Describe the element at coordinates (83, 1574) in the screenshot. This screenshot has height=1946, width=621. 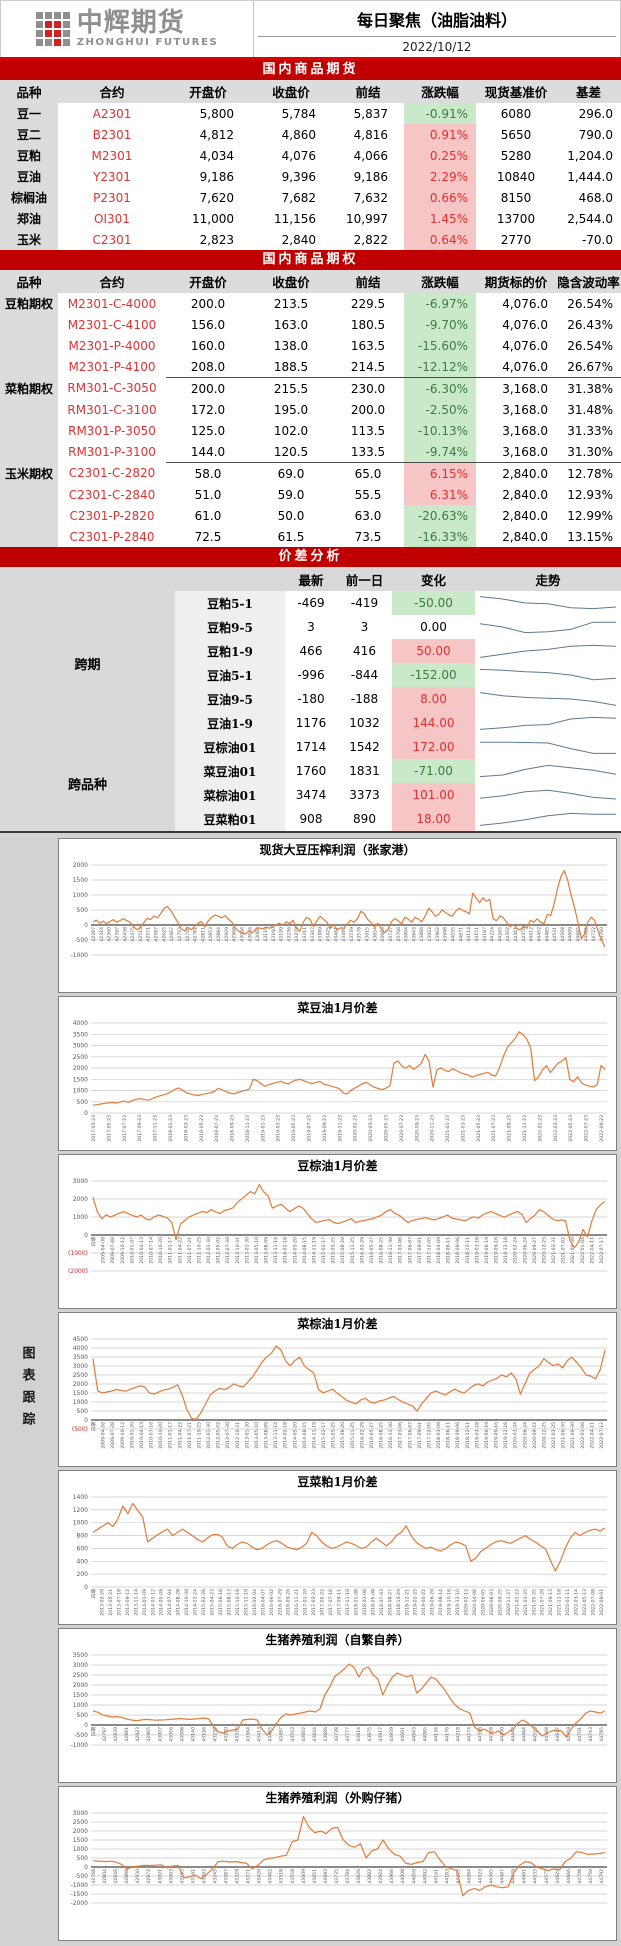
I see `svg-text: 200` at that location.